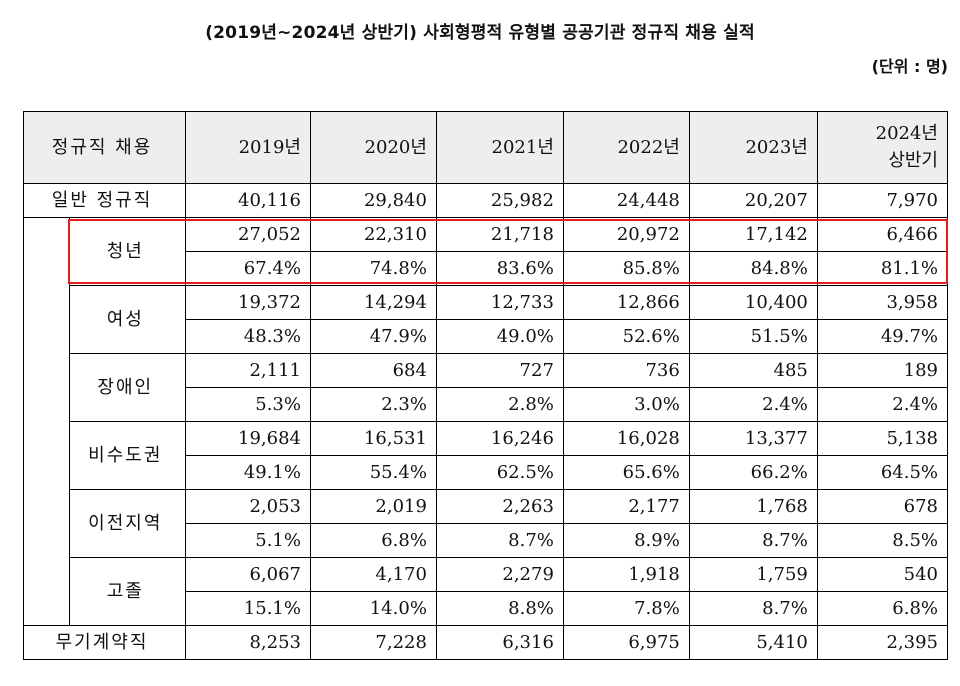  What do you see at coordinates (248, 574) in the screenshot?
I see `table-cell: 6,067` at bounding box center [248, 574].